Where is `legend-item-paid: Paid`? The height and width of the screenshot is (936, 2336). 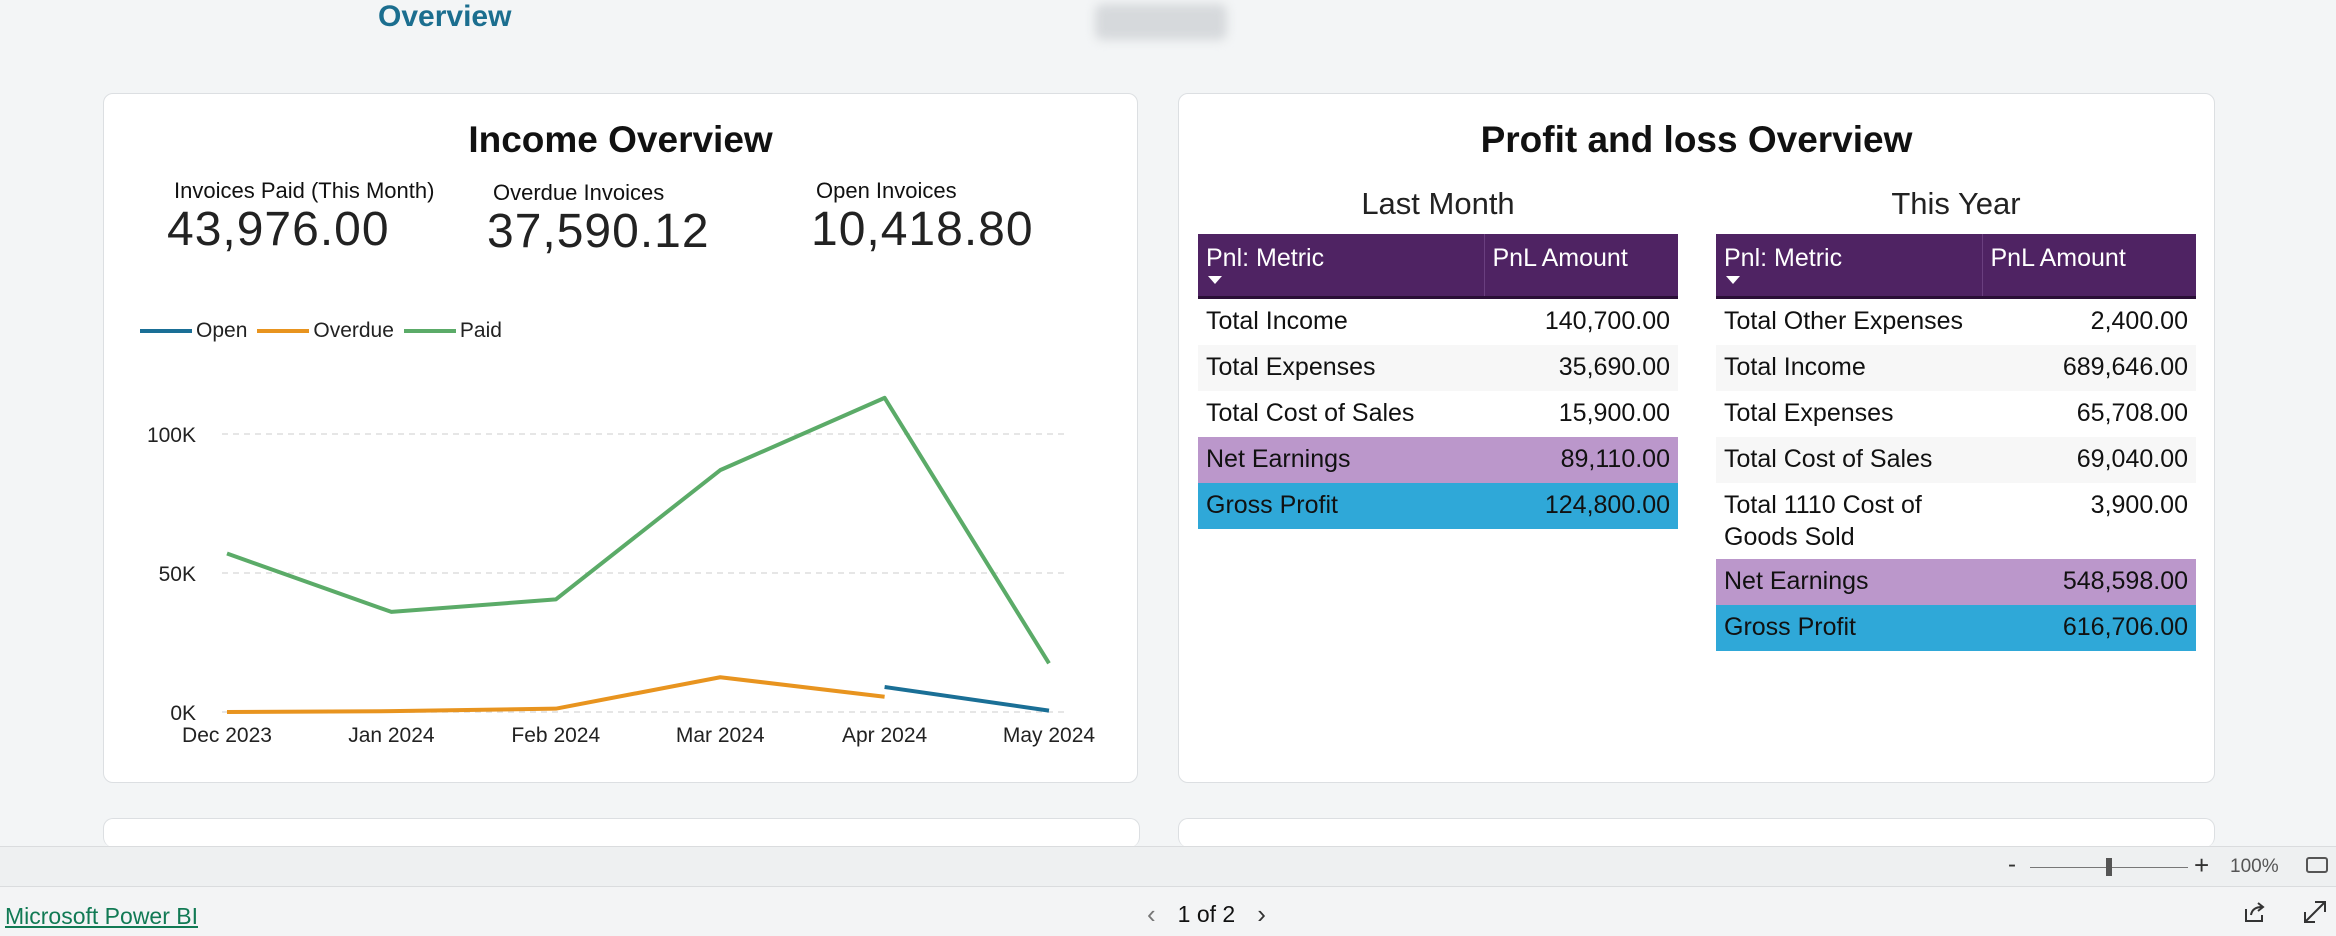 legend-item-paid: Paid is located at coordinates (452, 331).